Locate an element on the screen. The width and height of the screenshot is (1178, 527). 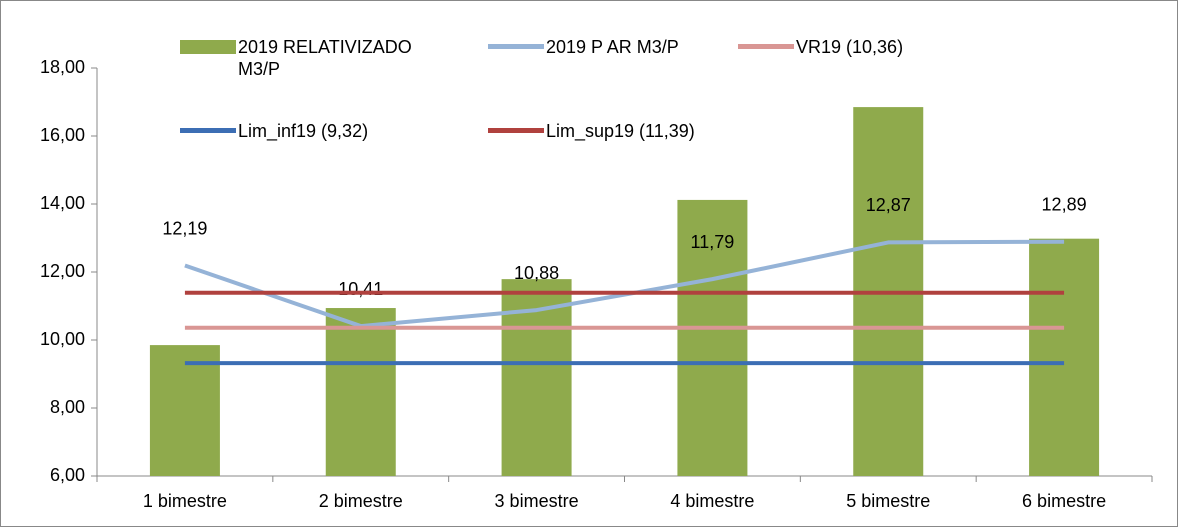
legend-item: 2019 RELATIVIZADO M3/P is located at coordinates (316, 58).